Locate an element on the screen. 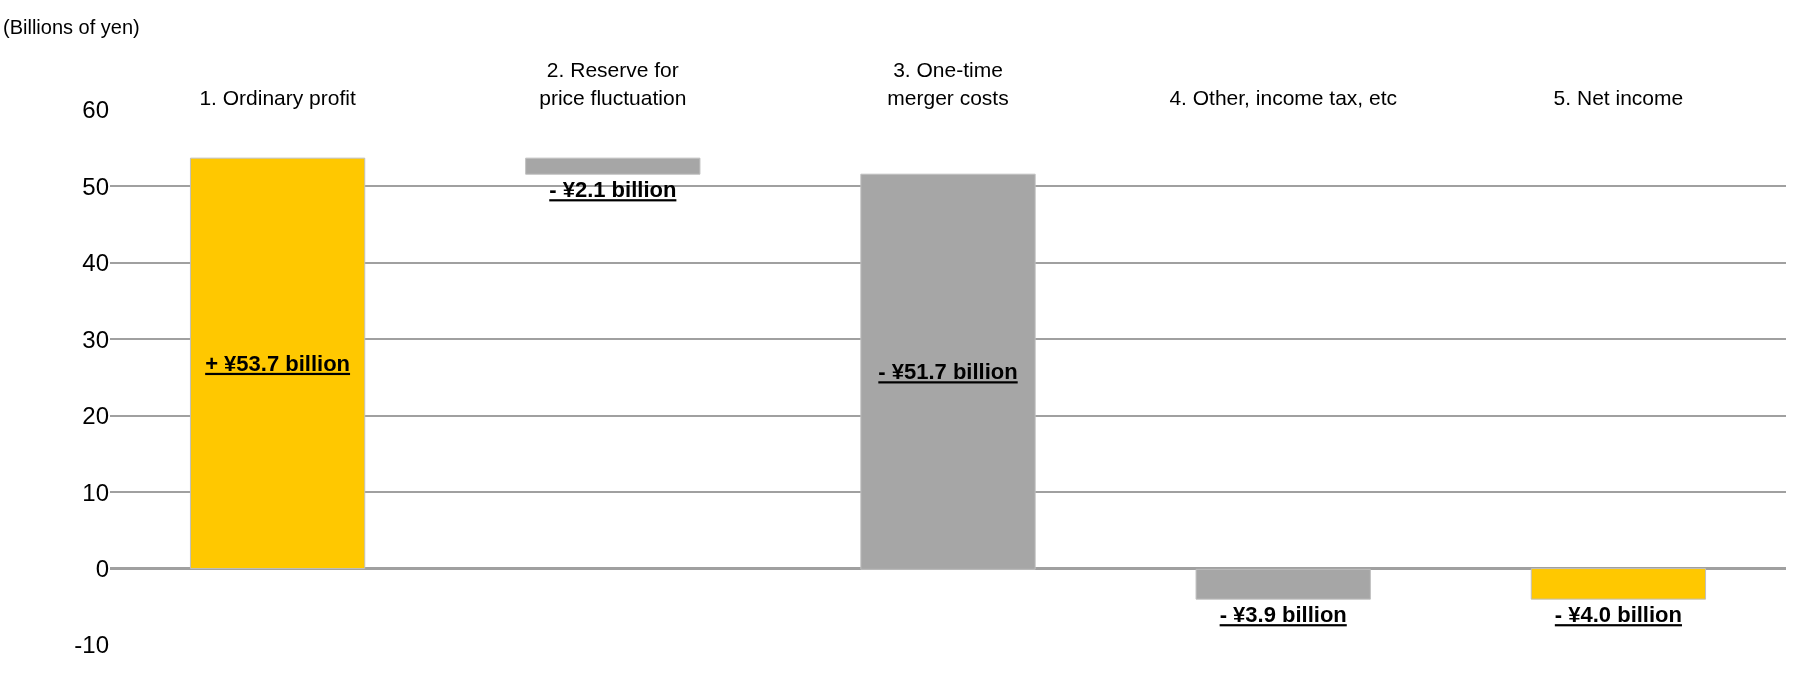 The image size is (1806, 685). data-label: - ¥4.0 billion is located at coordinates (1618, 615).